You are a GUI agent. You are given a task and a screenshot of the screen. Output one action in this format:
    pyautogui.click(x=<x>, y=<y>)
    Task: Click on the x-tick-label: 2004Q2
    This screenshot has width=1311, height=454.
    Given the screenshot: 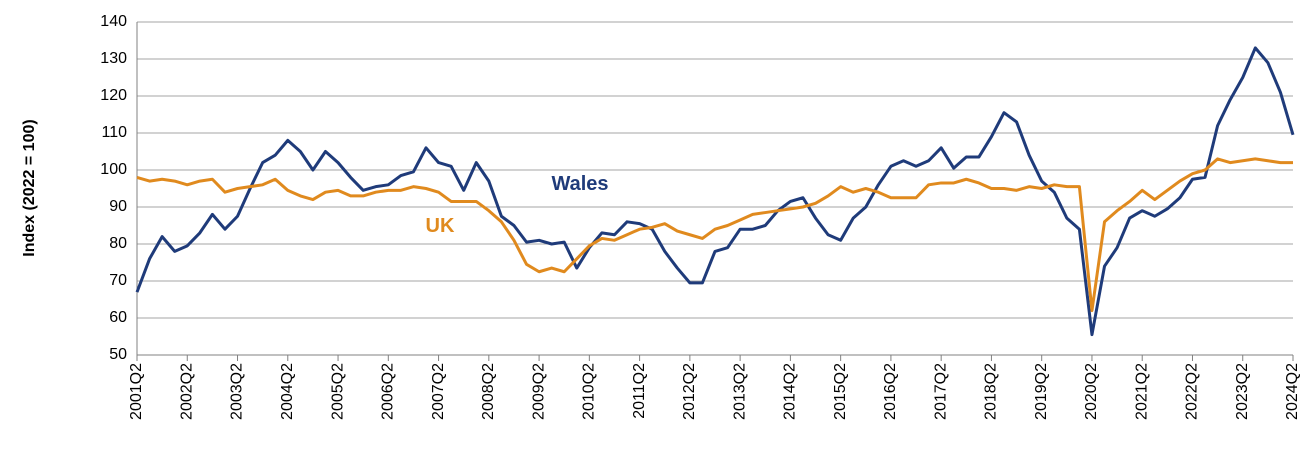 What is the action you would take?
    pyautogui.click(x=287, y=391)
    